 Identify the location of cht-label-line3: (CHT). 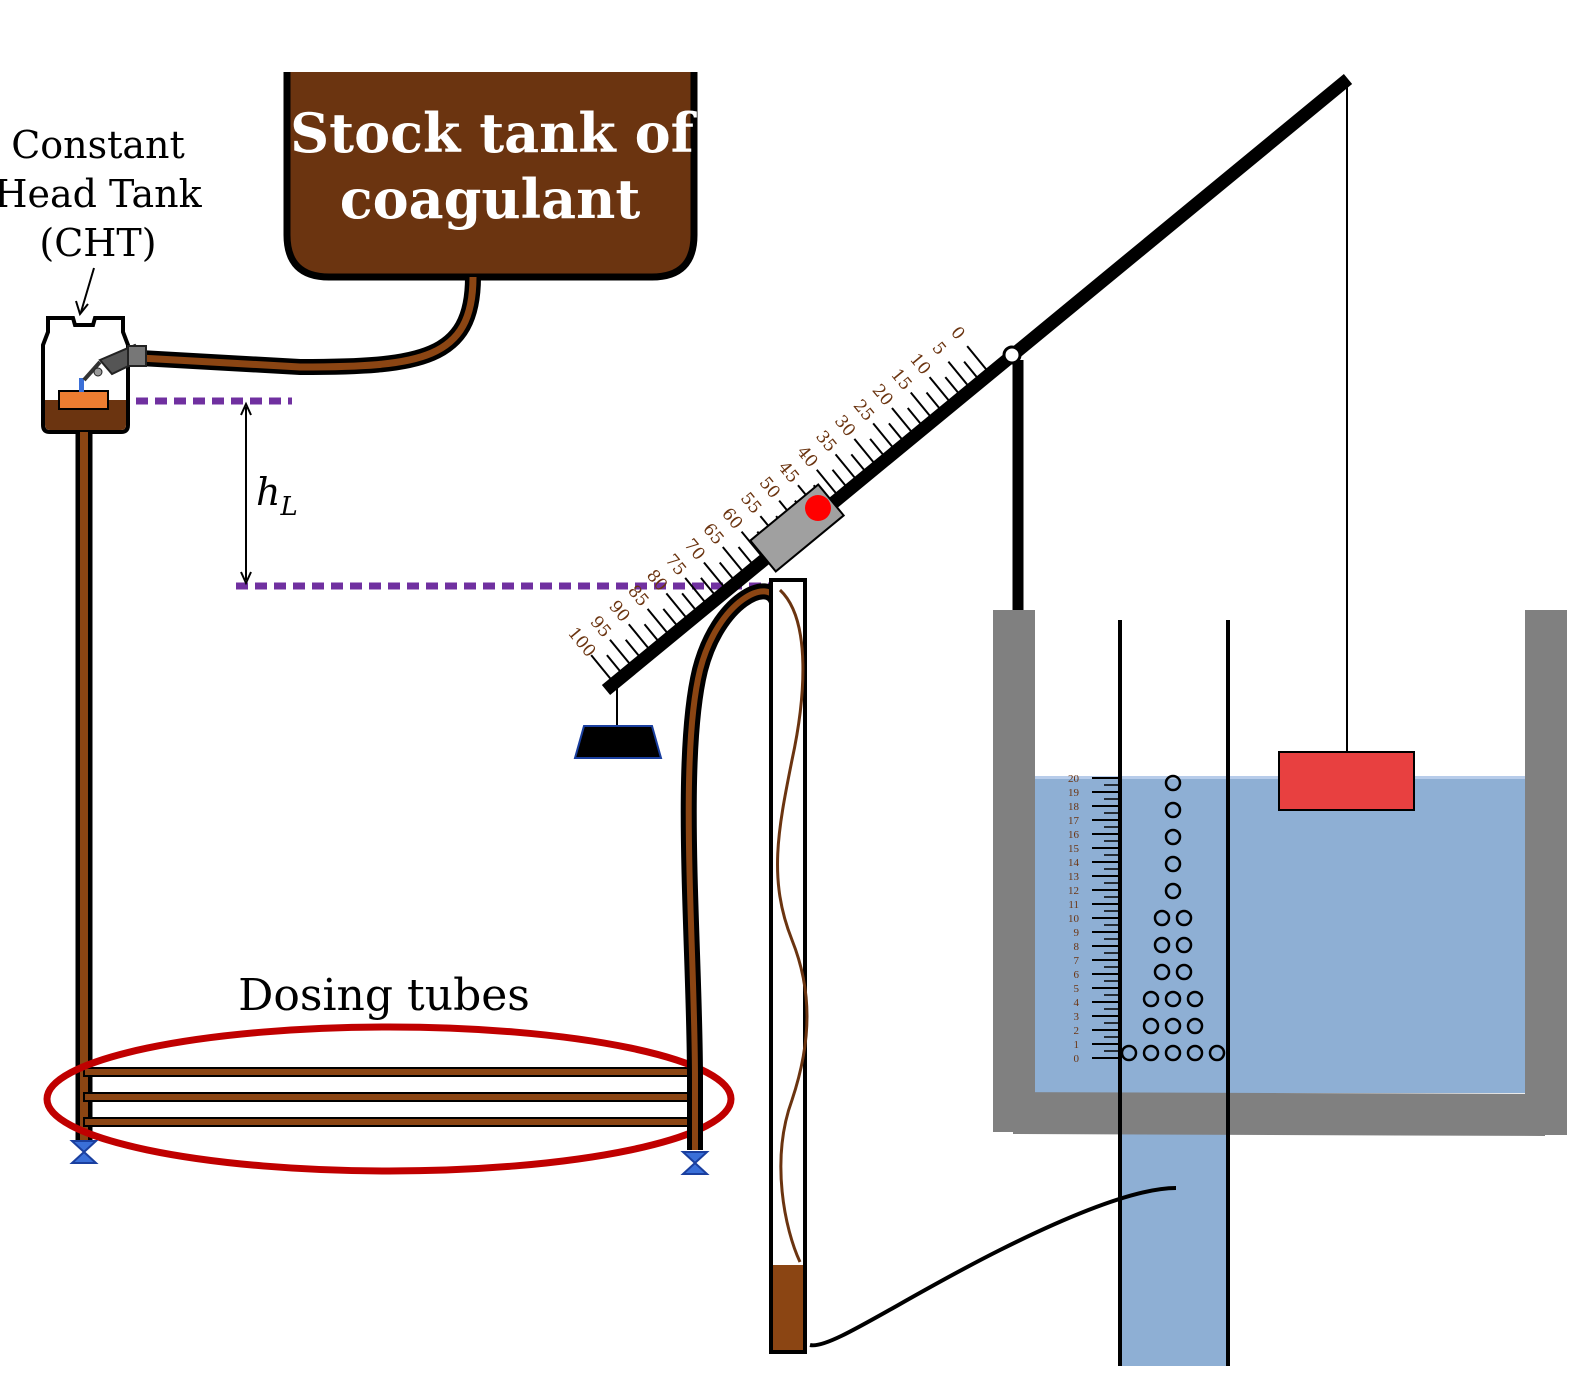
(97, 243).